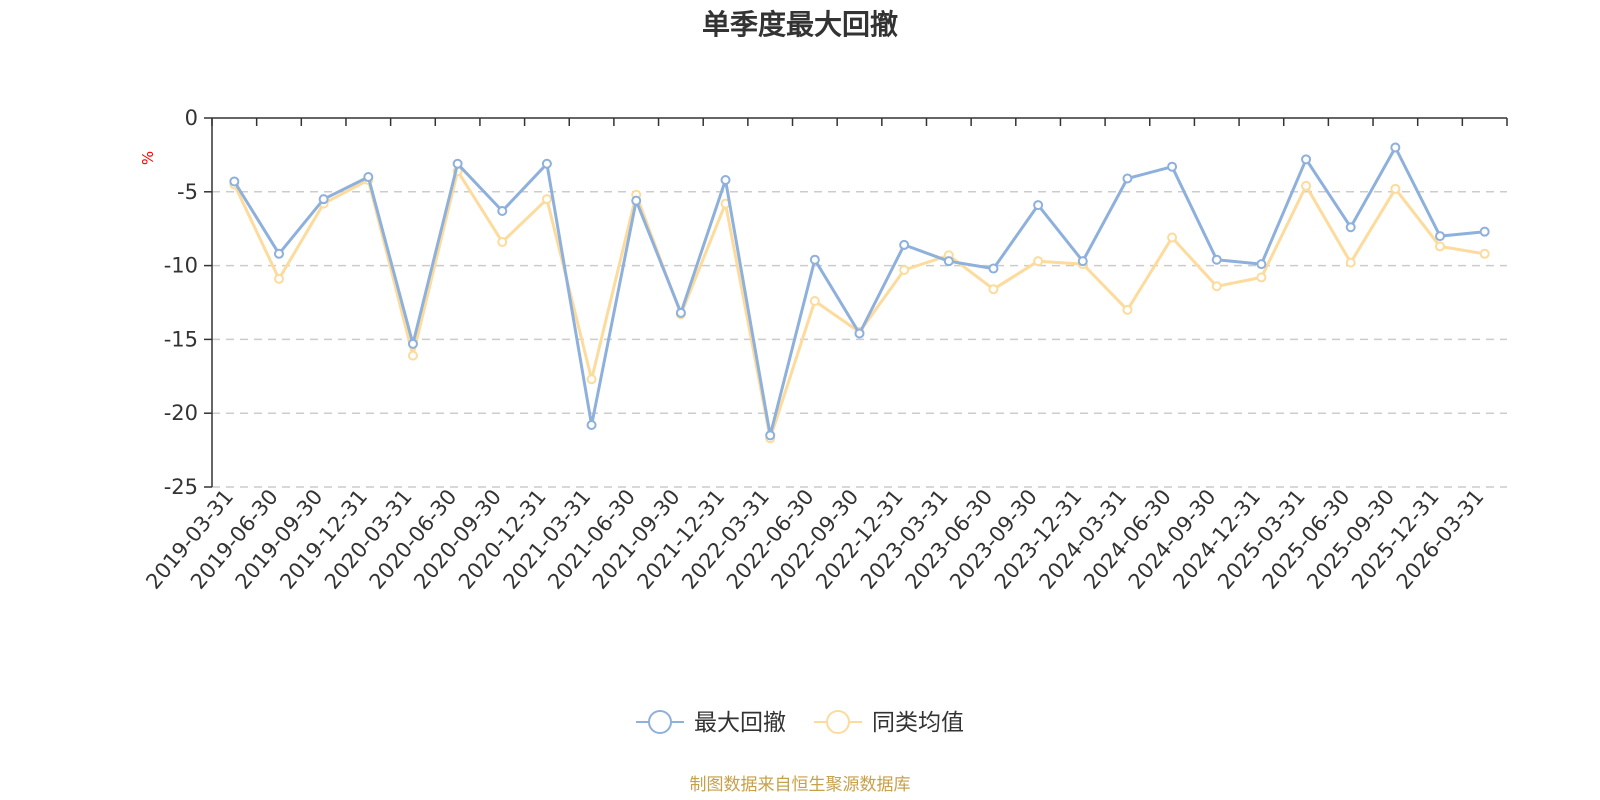  Describe the element at coordinates (181, 487) in the screenshot. I see `y-tick-label: -25` at that location.